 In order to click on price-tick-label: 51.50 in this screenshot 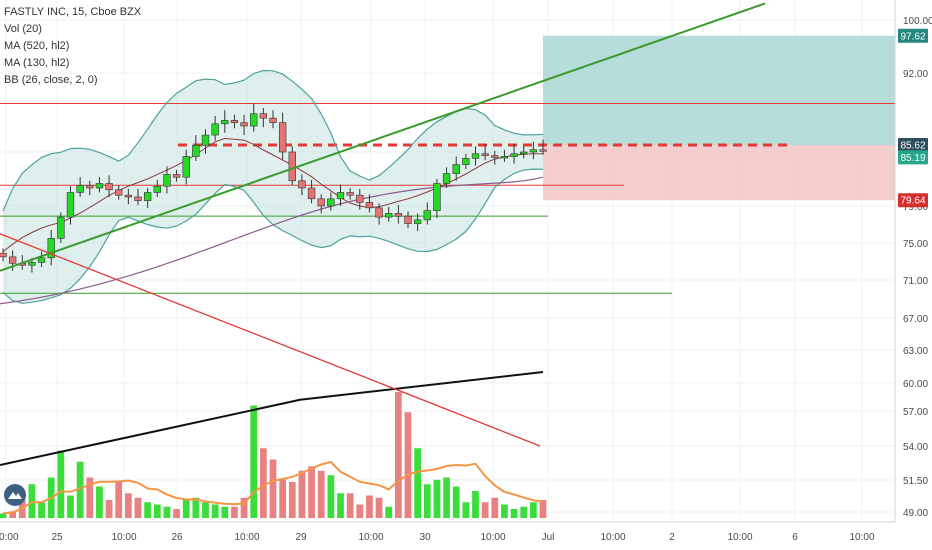, I will do `click(915, 481)`.